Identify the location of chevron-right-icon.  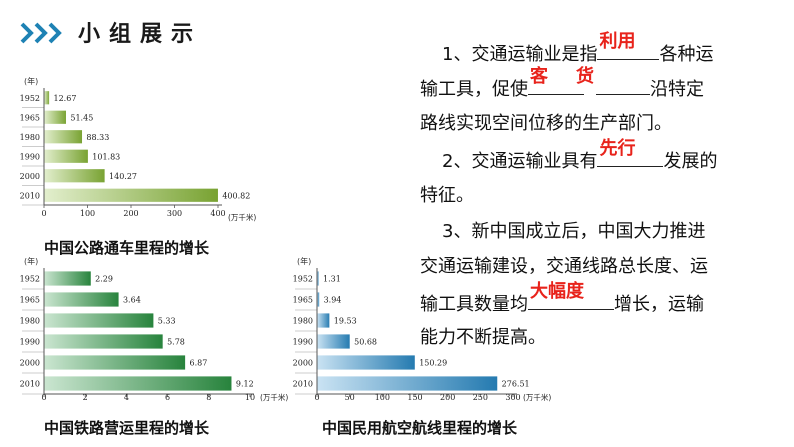
(41, 33).